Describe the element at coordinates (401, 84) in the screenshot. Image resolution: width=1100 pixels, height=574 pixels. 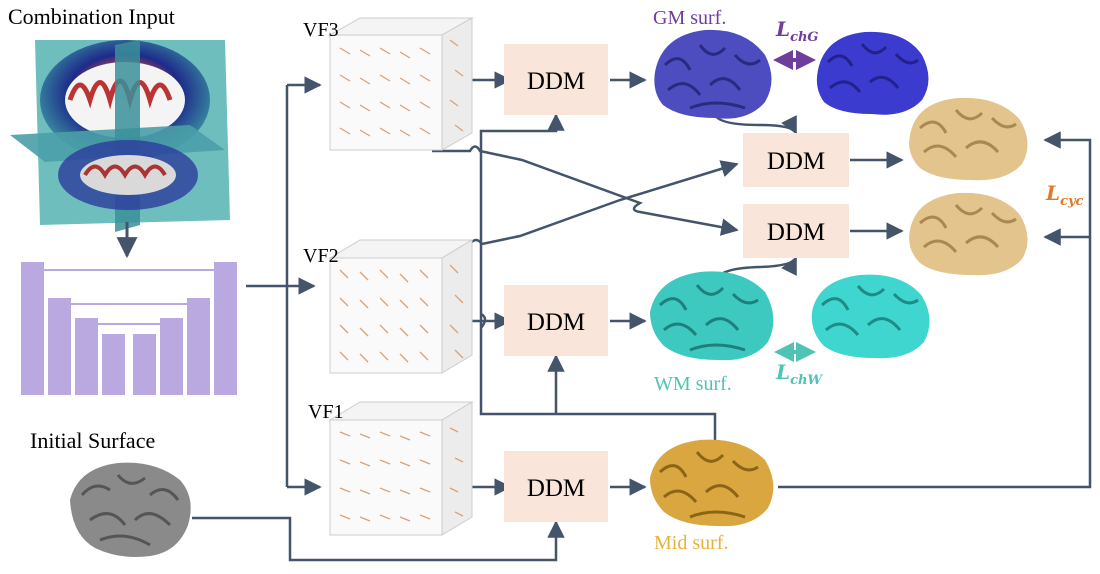
I see `vf3-cube` at that location.